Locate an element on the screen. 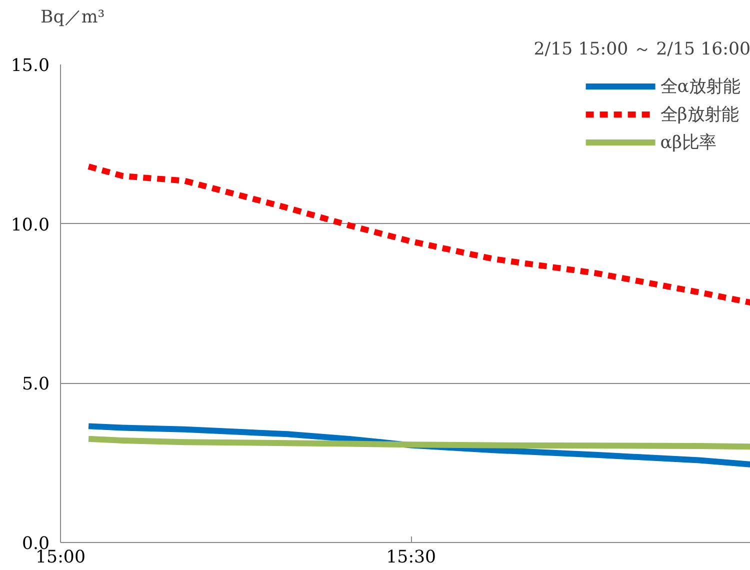 This screenshot has height=570, width=750. y-tick-label: 15.0 is located at coordinates (30, 66).